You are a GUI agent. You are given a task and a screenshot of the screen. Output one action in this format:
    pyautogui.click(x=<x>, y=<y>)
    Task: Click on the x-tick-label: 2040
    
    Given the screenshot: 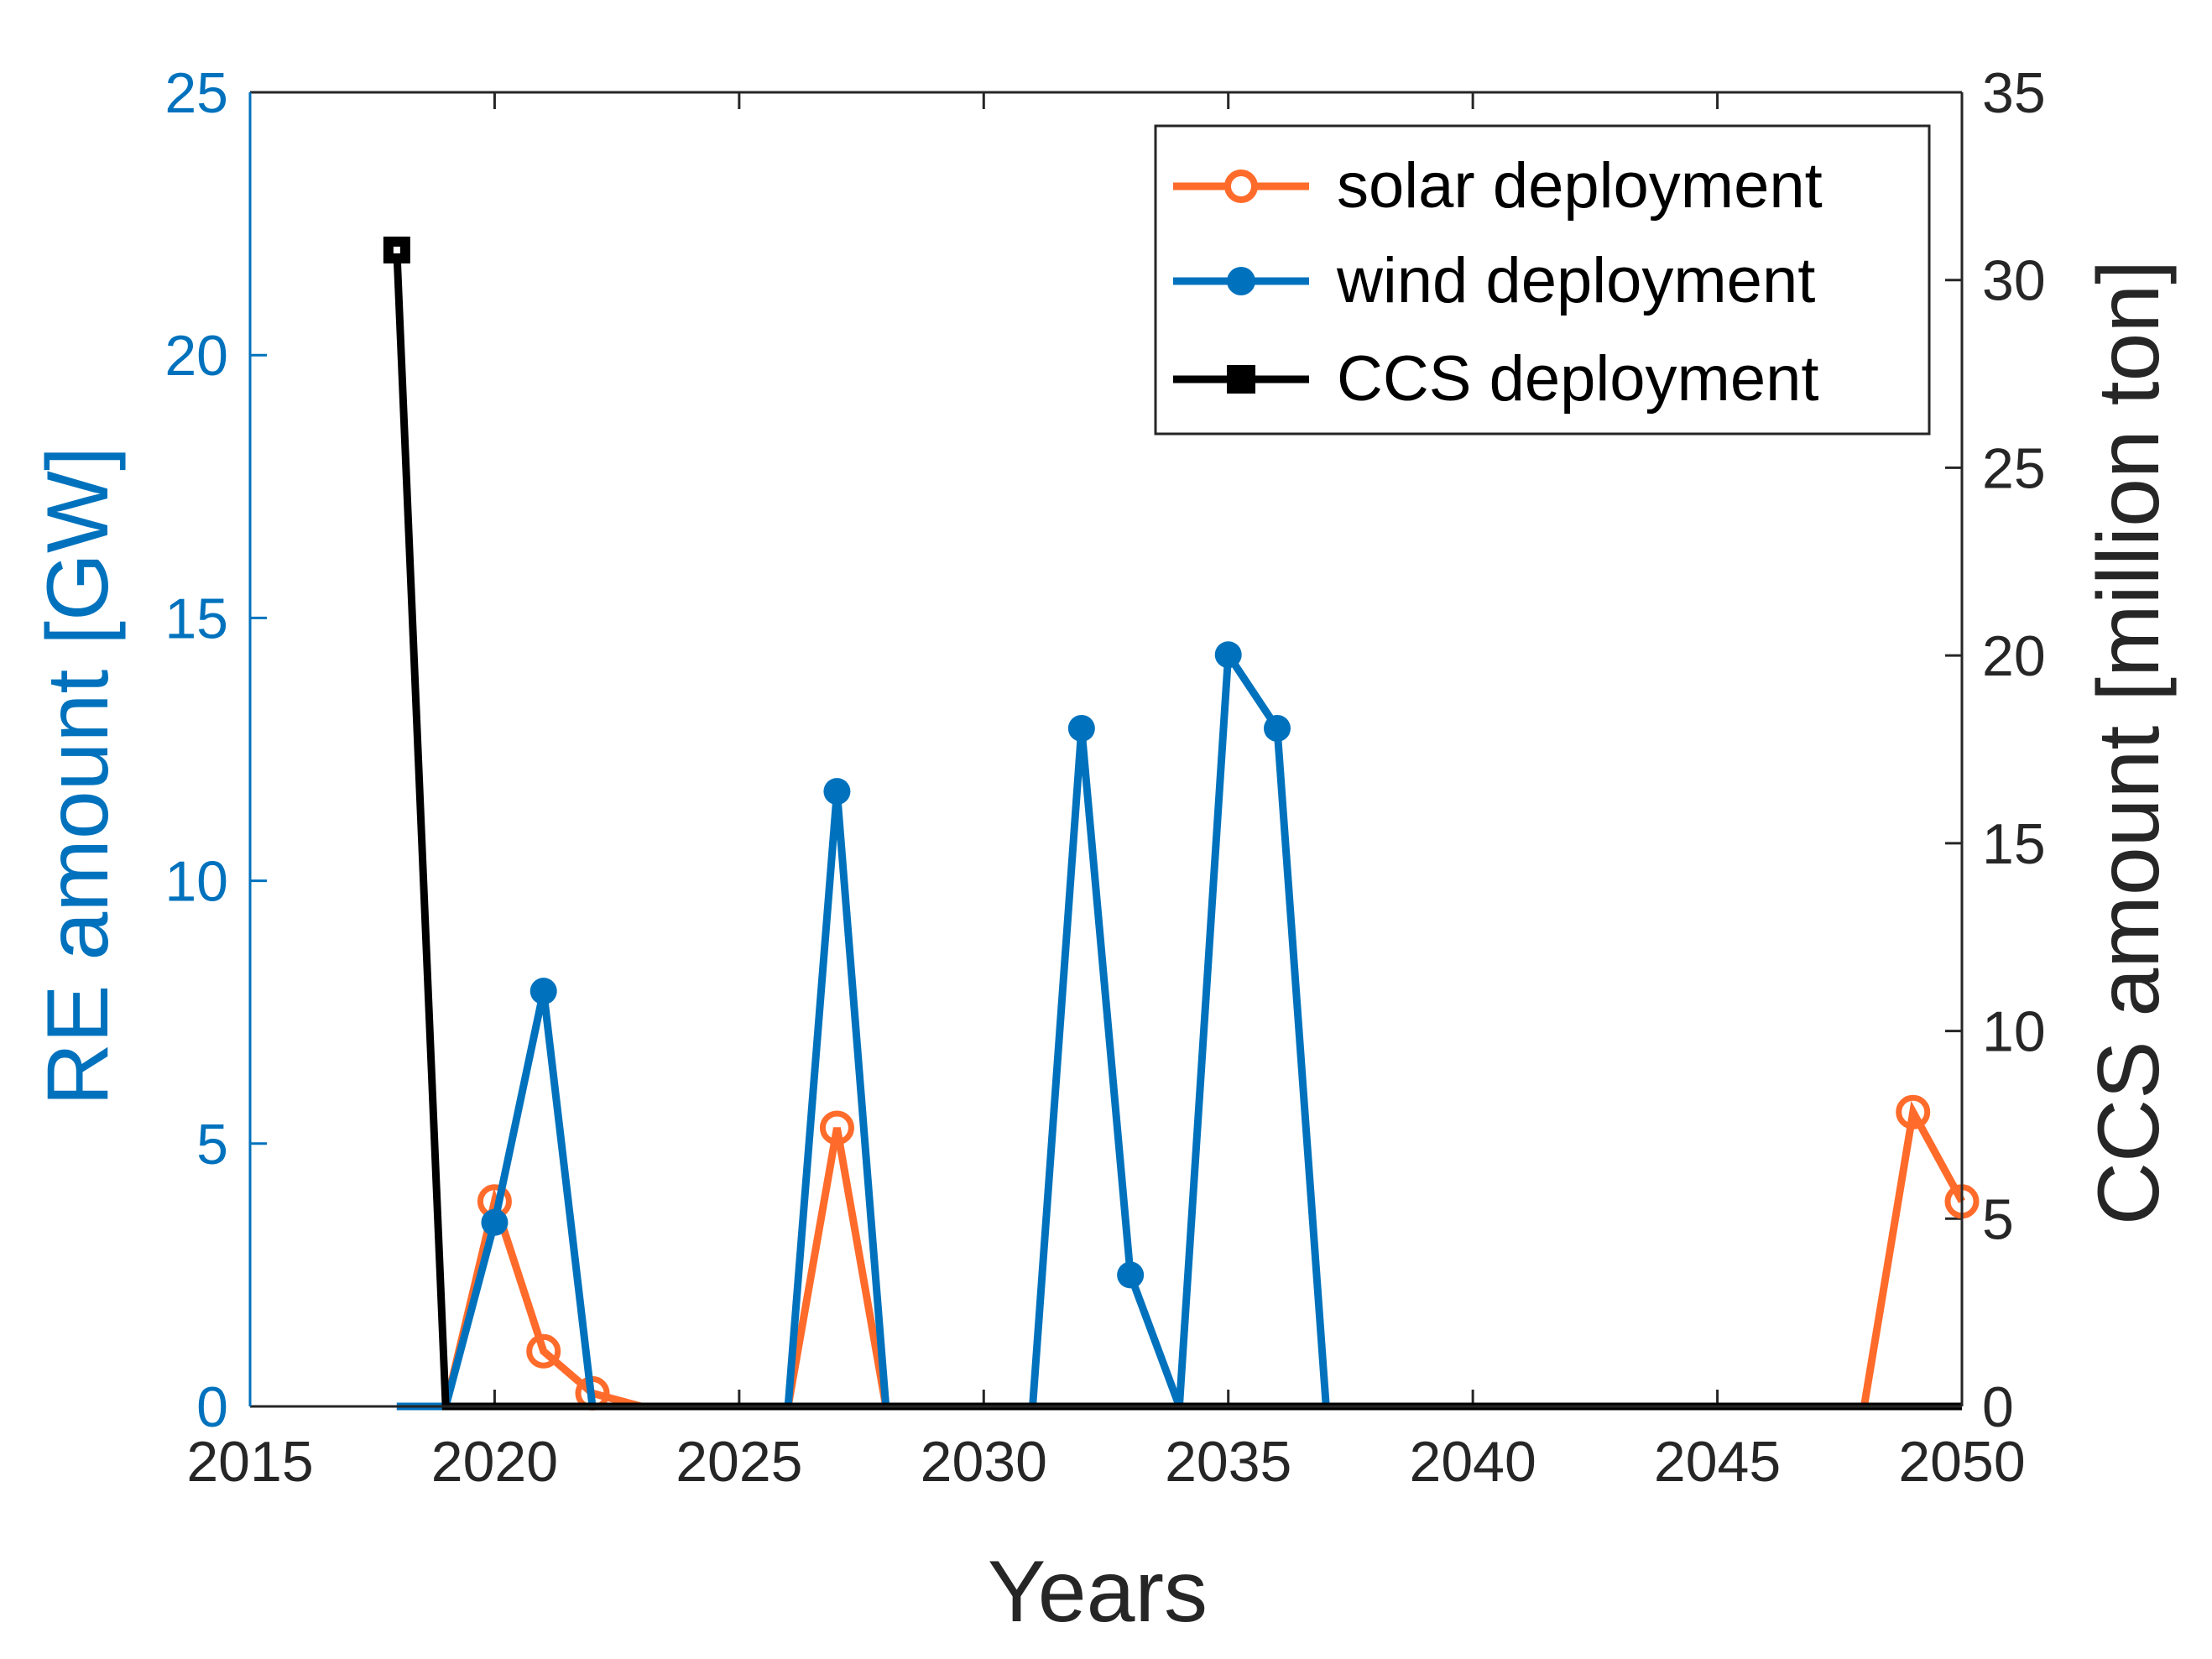 What is the action you would take?
    pyautogui.click(x=1473, y=1462)
    